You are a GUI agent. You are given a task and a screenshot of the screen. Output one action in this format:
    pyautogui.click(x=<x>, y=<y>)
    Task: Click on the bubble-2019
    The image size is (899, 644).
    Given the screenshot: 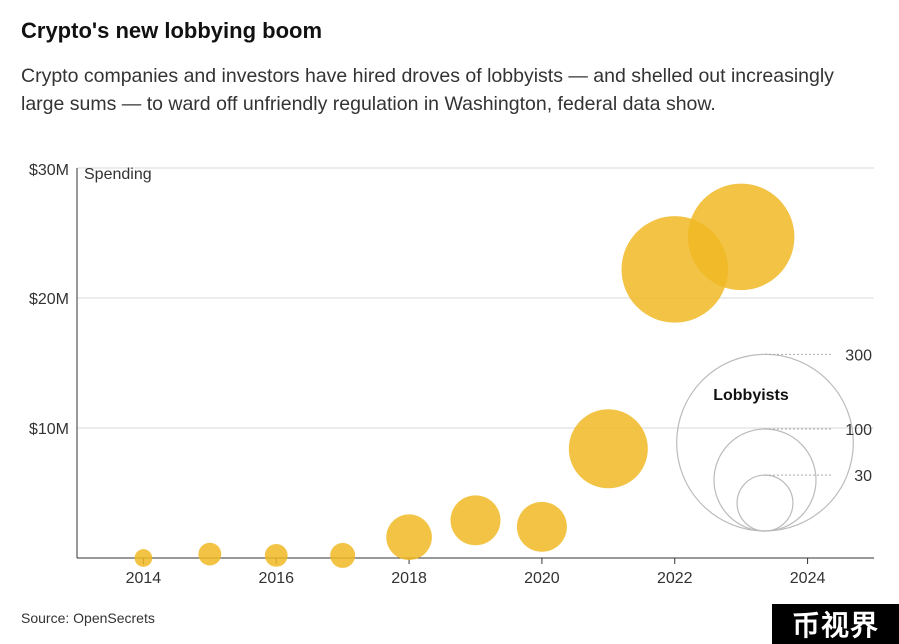 What is the action you would take?
    pyautogui.click(x=475, y=520)
    